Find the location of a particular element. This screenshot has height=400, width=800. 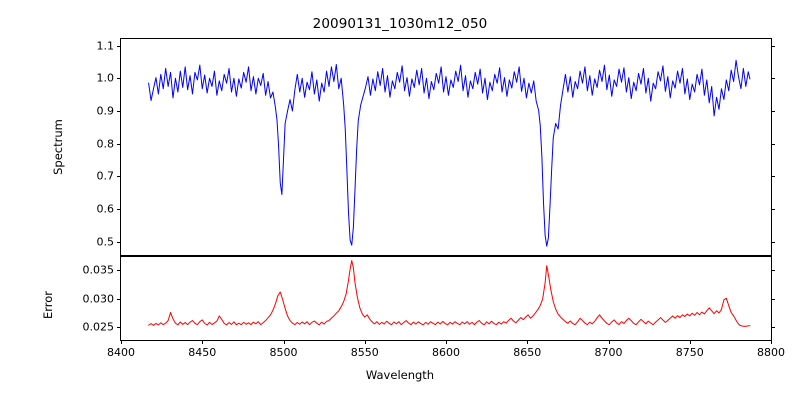

figure-title: 20090131_1030m12_050 is located at coordinates (400, 24).